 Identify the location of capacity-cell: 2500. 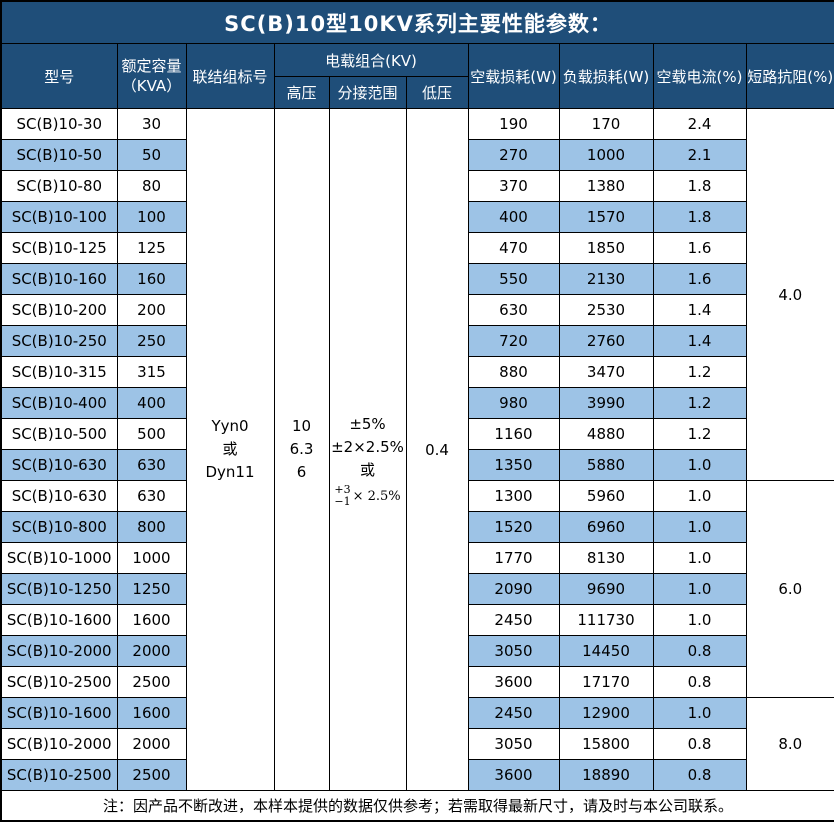
(151, 682).